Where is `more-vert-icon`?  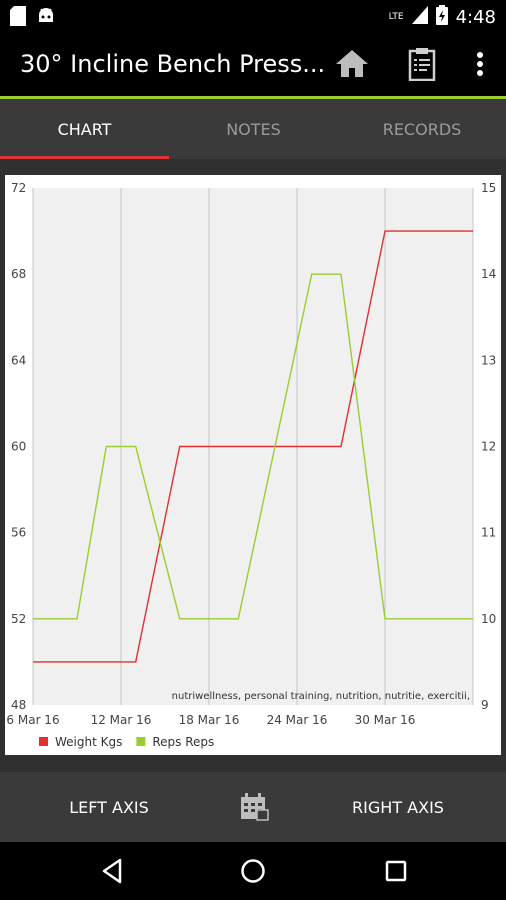 more-vert-icon is located at coordinates (480, 64).